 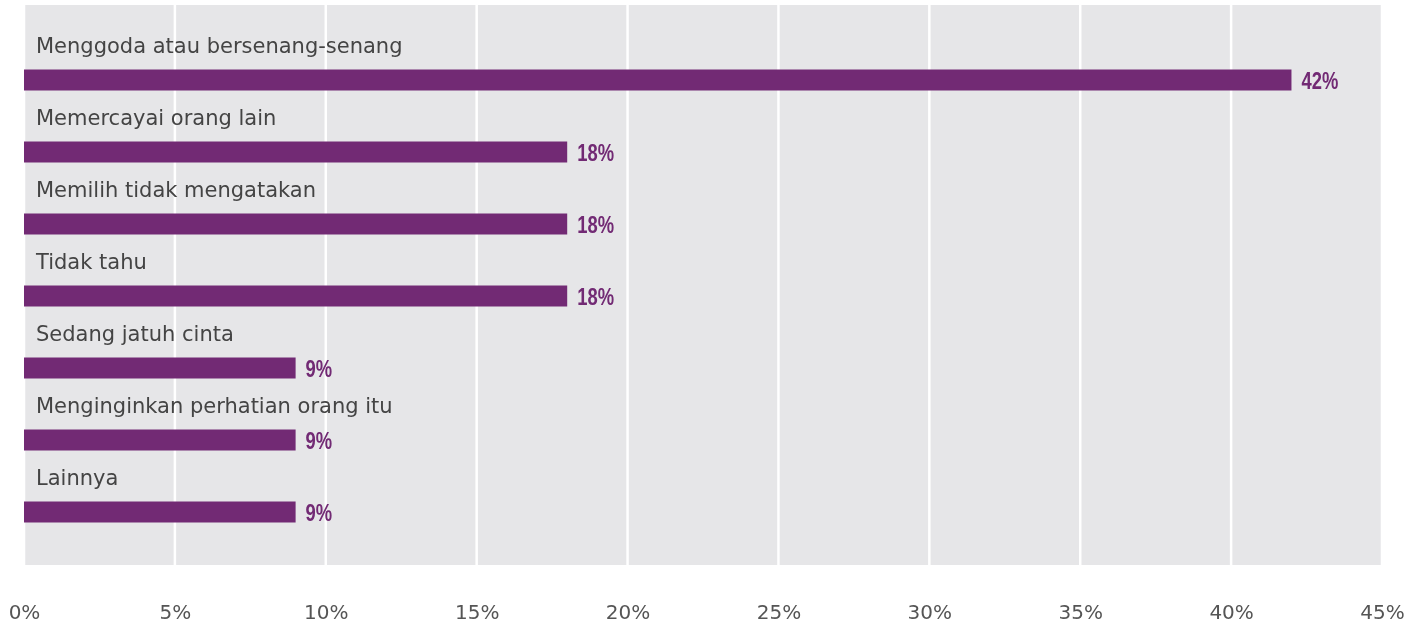 What do you see at coordinates (175, 612) in the screenshot?
I see `x-tick-label: 5%` at bounding box center [175, 612].